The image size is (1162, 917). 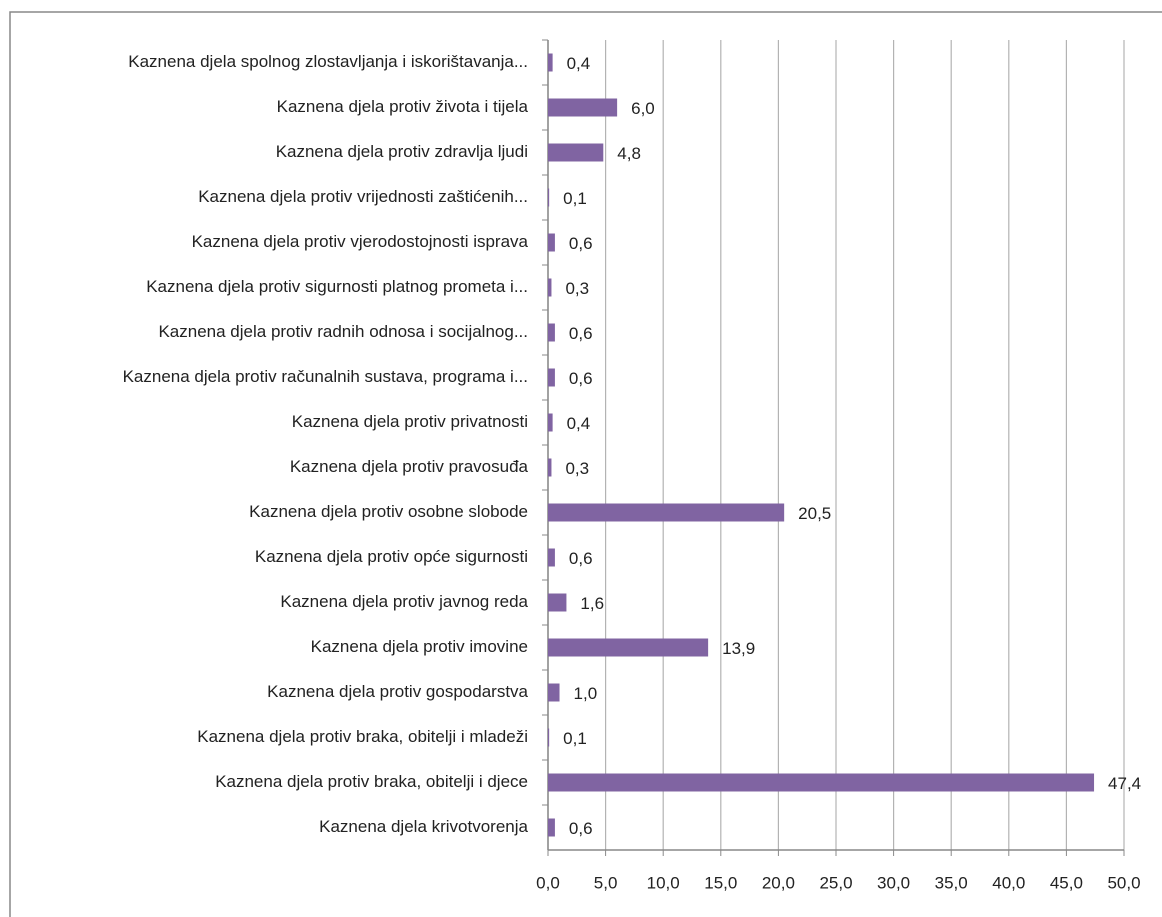 What do you see at coordinates (586, 693) in the screenshot?
I see `data-label: 1,0` at bounding box center [586, 693].